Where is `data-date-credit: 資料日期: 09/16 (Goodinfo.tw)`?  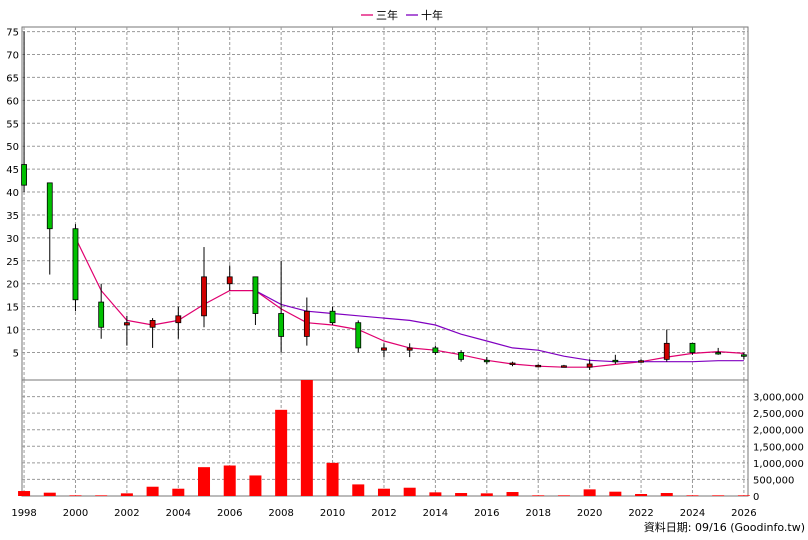
data-date-credit: 資料日期: 09/16 (Goodinfo.tw) is located at coordinates (724, 527).